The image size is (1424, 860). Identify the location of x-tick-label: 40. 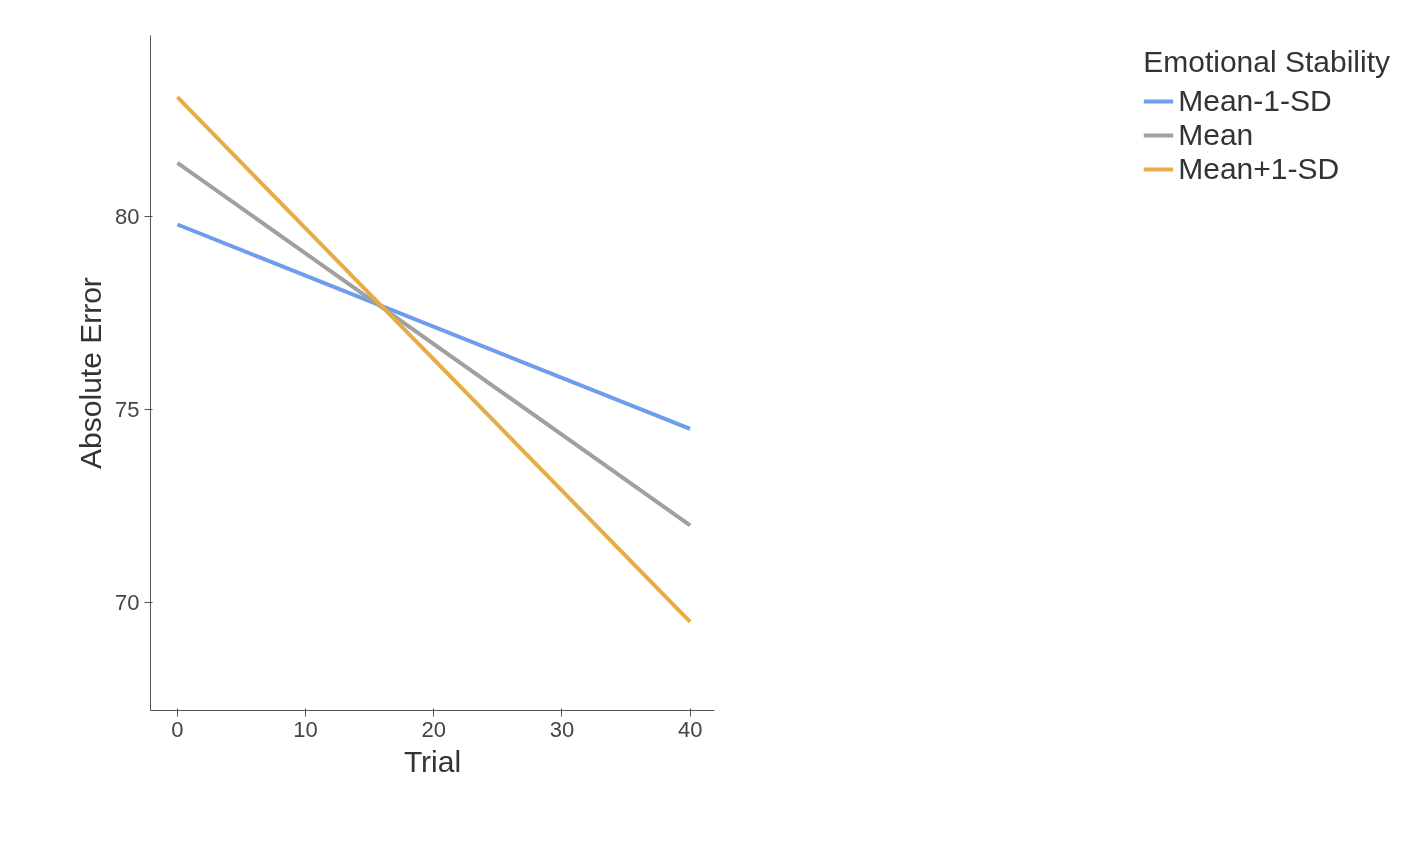
(690, 729).